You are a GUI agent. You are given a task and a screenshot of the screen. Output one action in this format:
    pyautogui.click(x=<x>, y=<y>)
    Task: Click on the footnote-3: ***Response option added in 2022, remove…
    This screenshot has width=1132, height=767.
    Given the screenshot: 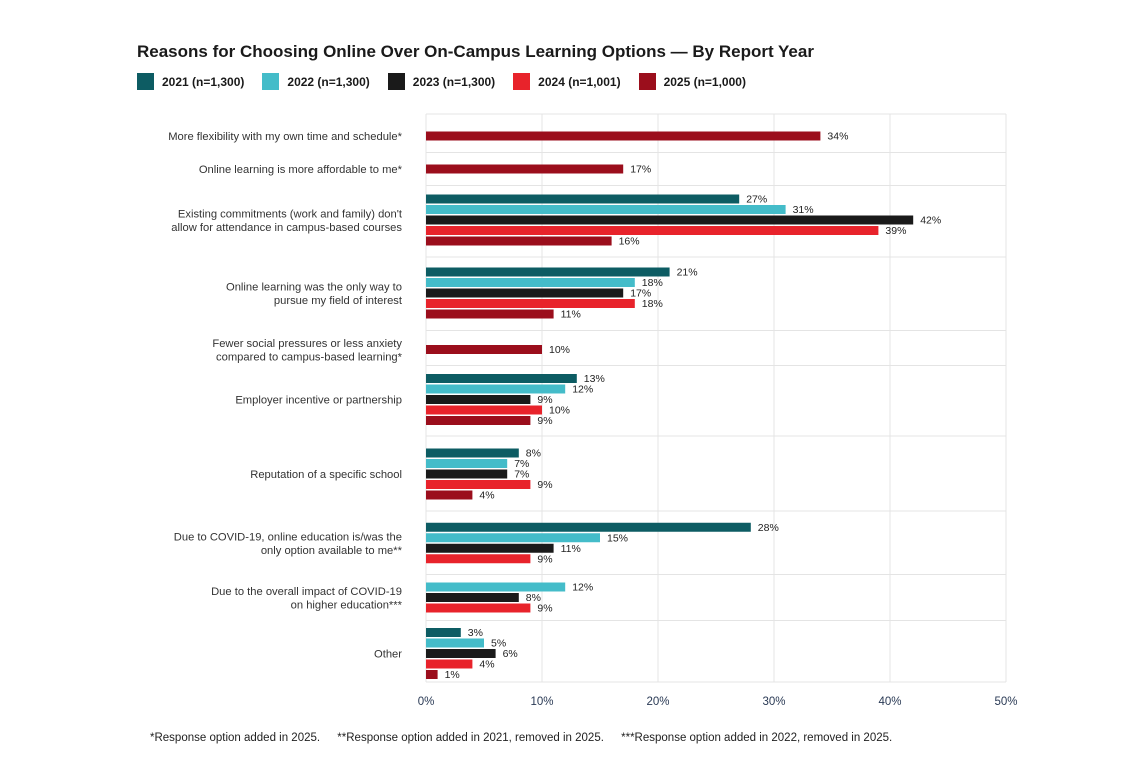 What is the action you would take?
    pyautogui.click(x=757, y=738)
    